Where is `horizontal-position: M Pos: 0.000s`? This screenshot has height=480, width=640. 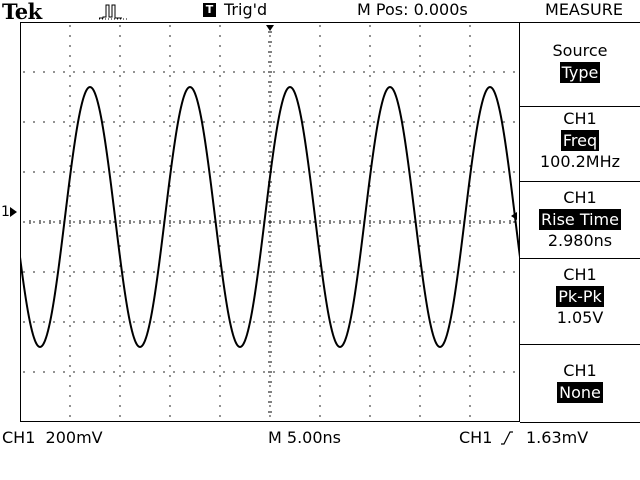
horizontal-position: M Pos: 0.000s is located at coordinates (412, 9).